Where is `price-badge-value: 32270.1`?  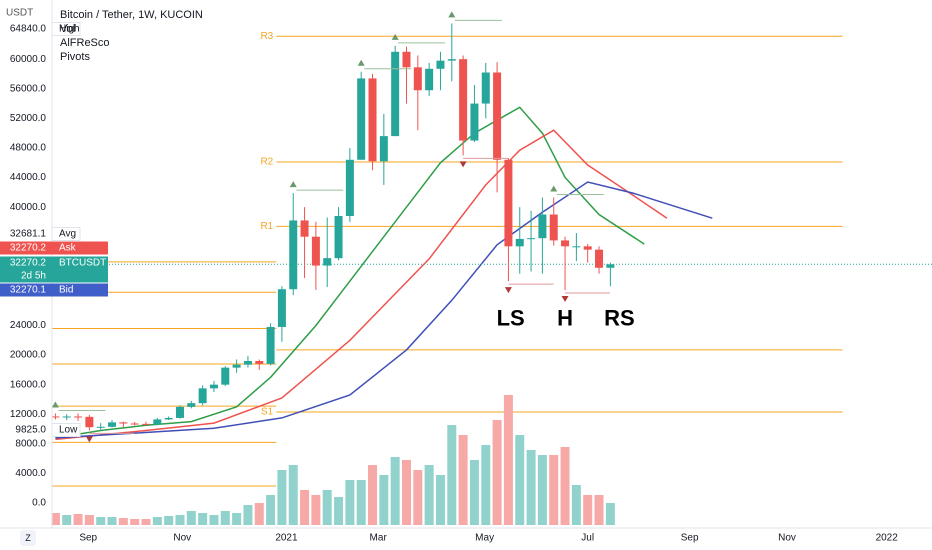 price-badge-value: 32270.1 is located at coordinates (28, 290).